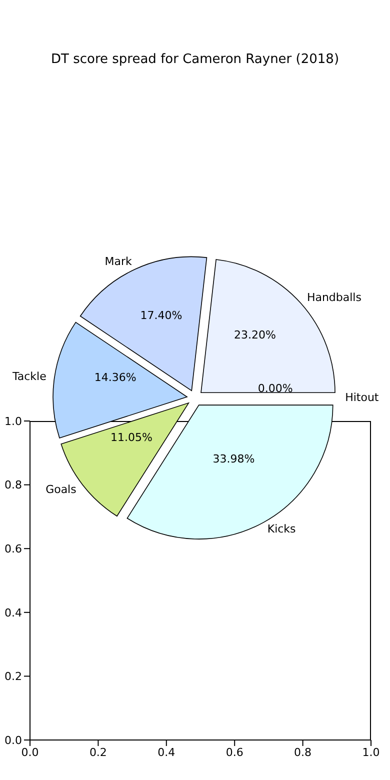 This screenshot has height=780, width=390. What do you see at coordinates (195, 59) in the screenshot?
I see `chart-title: DT score spread for Cameron Rayner (2018)` at bounding box center [195, 59].